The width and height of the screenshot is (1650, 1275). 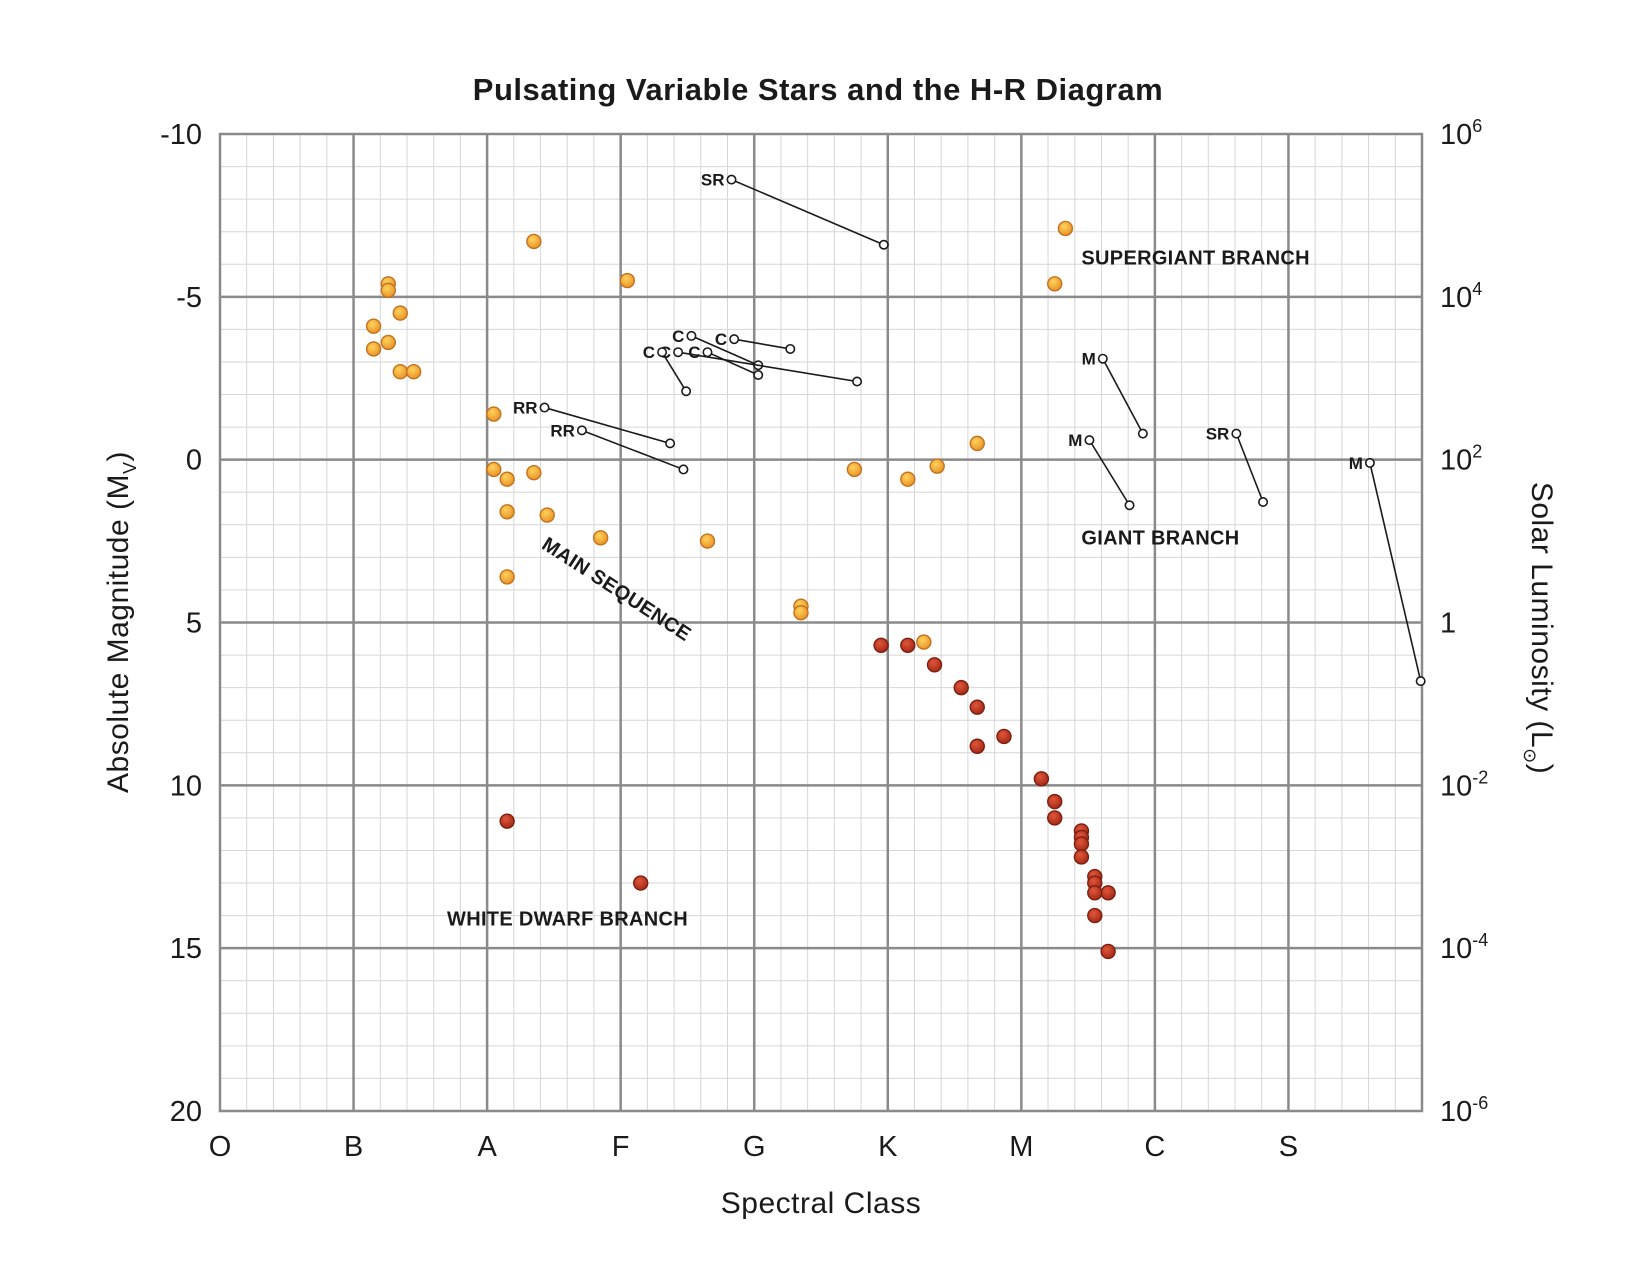 What do you see at coordinates (567, 919) in the screenshot?
I see `region-annotation: WHITE DWARF BRANCH` at bounding box center [567, 919].